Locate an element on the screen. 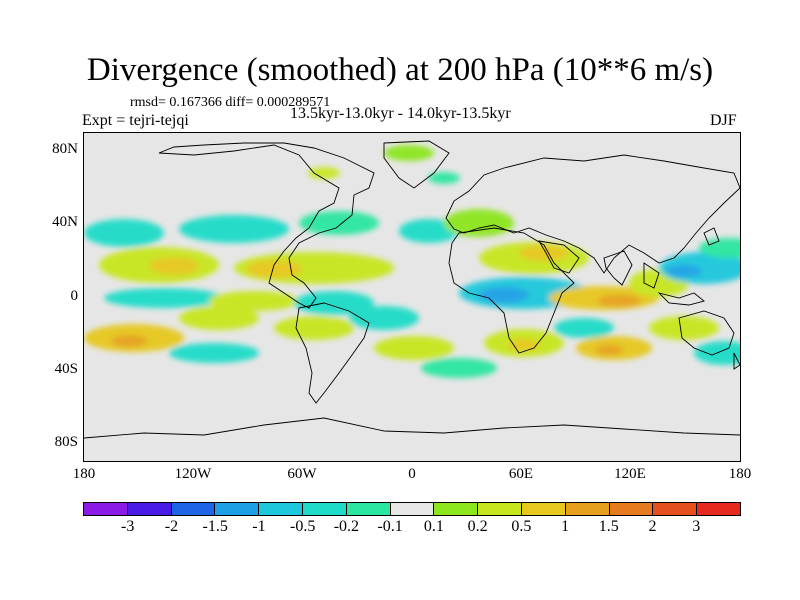 The image size is (800, 600). y-tick-label: 40N is located at coordinates (65, 222).